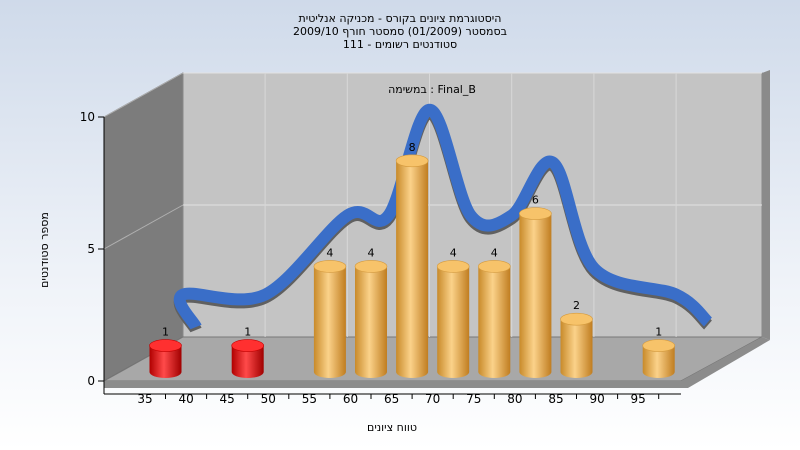  Describe the element at coordinates (514, 399) in the screenshot. I see `x-tick-label: 80` at that location.